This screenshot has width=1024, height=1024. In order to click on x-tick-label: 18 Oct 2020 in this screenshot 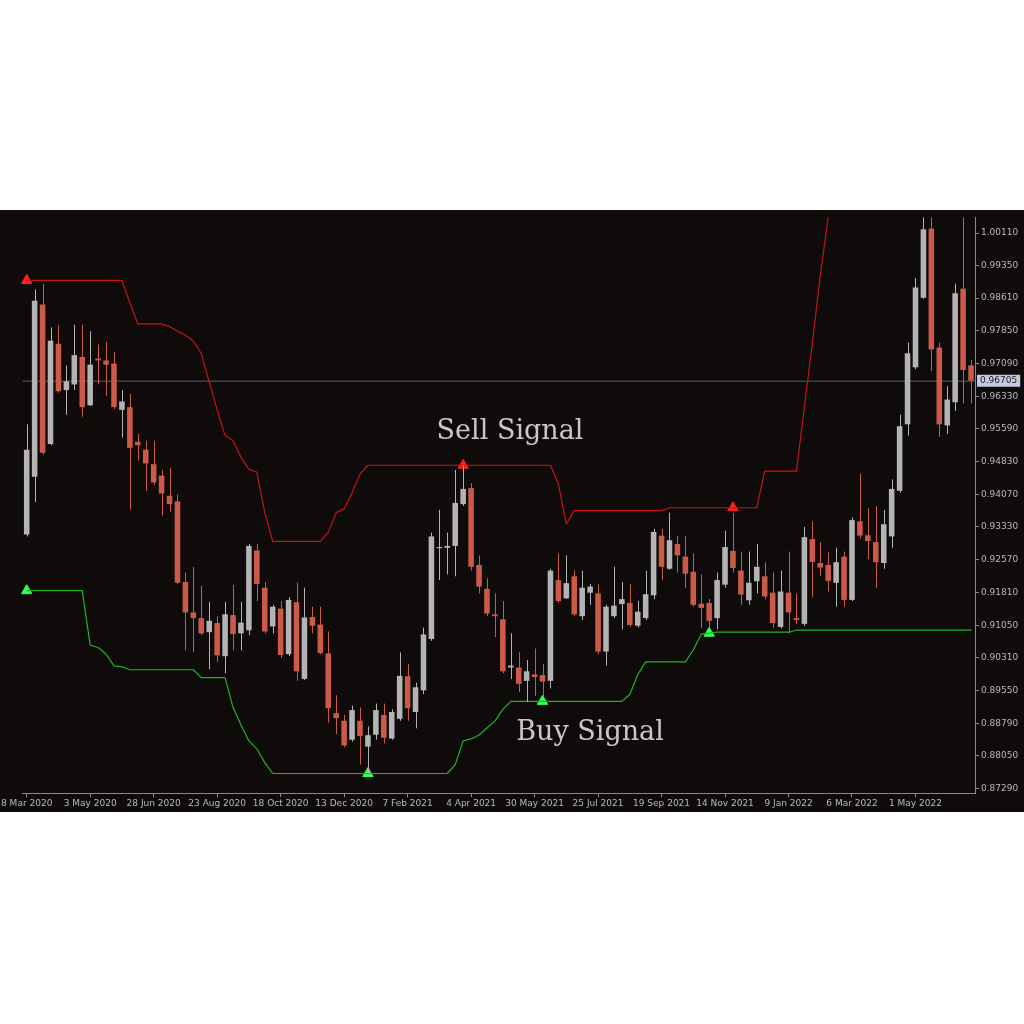, I will do `click(280, 802)`.